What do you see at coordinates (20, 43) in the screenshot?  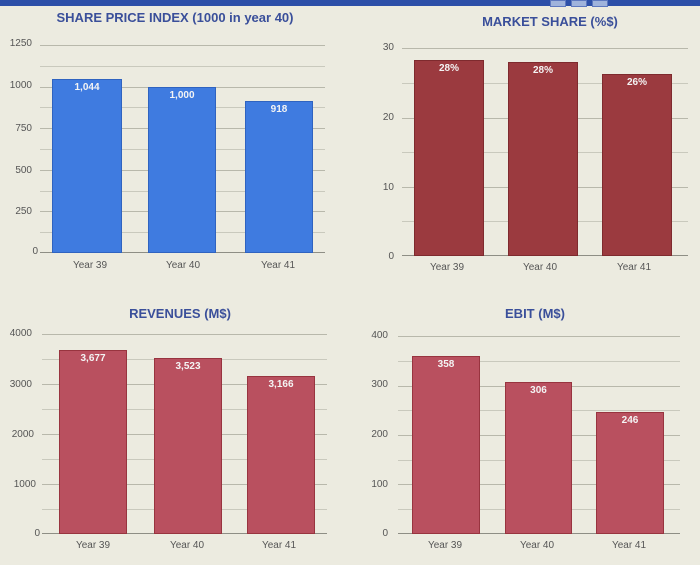 I see `y-tick: 1250` at bounding box center [20, 43].